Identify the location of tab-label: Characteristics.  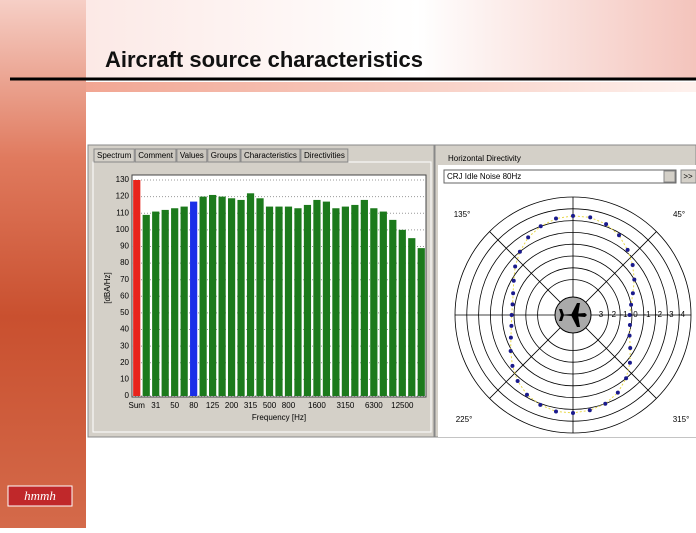
(270, 155).